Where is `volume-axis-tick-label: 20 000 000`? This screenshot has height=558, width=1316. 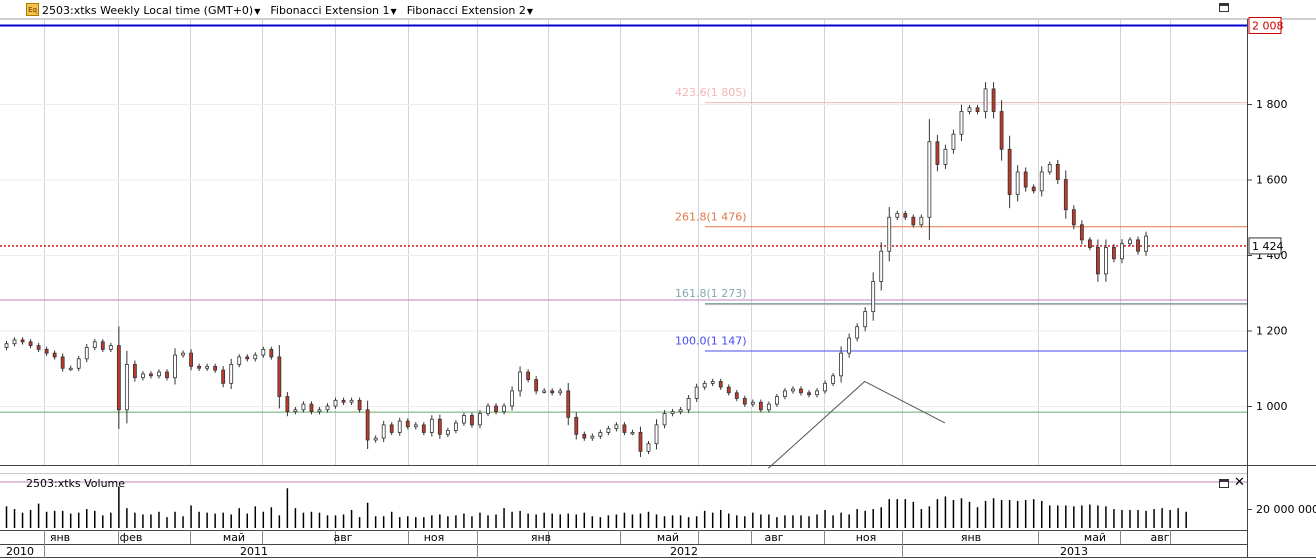 volume-axis-tick-label: 20 000 000 is located at coordinates (1286, 509).